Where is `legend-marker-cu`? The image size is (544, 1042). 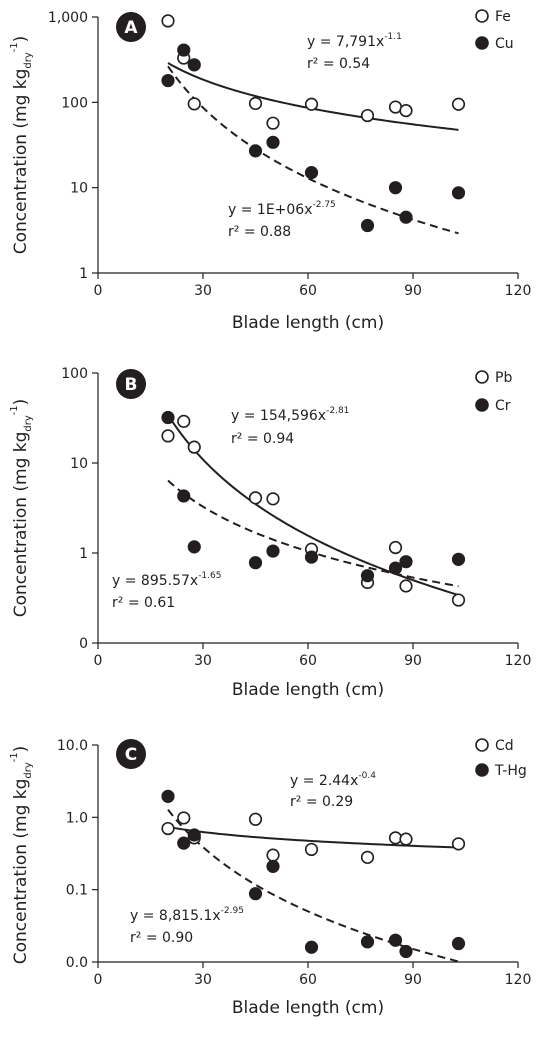
legend-marker-cu is located at coordinates (482, 43).